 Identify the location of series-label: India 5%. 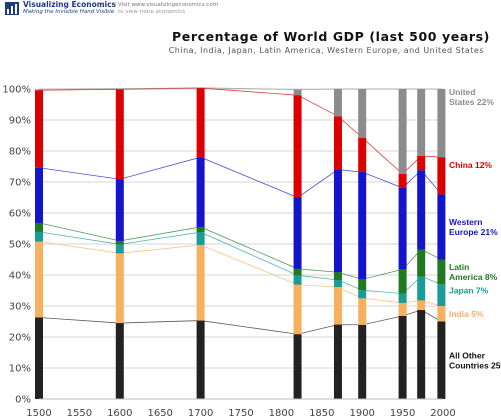
(466, 314).